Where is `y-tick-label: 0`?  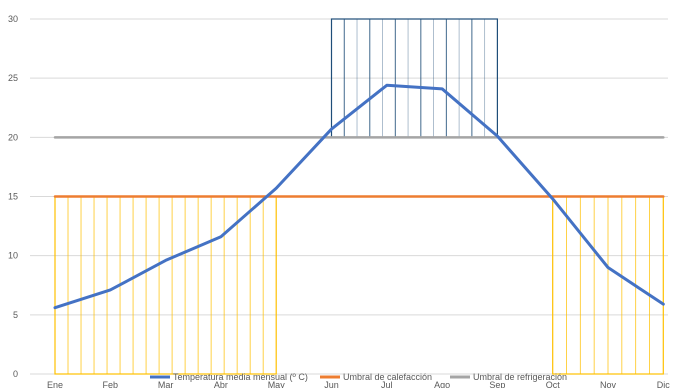 y-tick-label: 0 is located at coordinates (15, 374).